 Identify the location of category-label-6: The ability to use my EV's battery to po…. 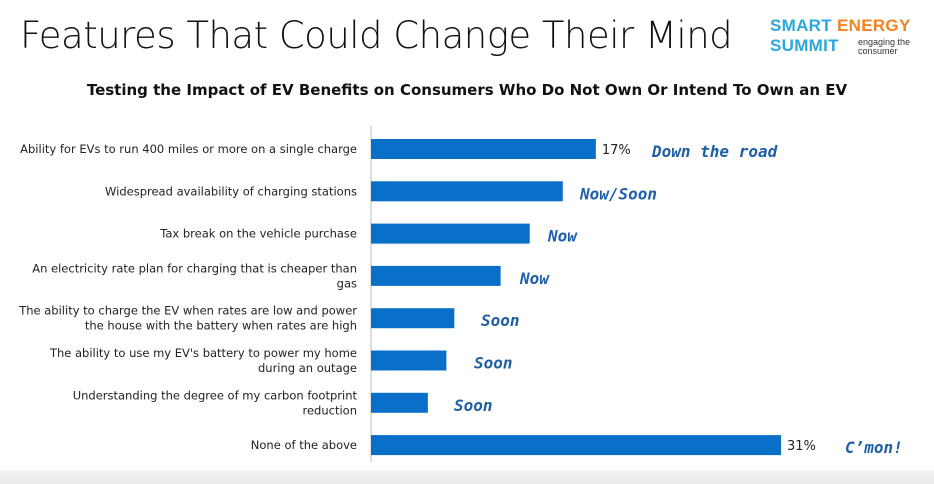
(203, 360).